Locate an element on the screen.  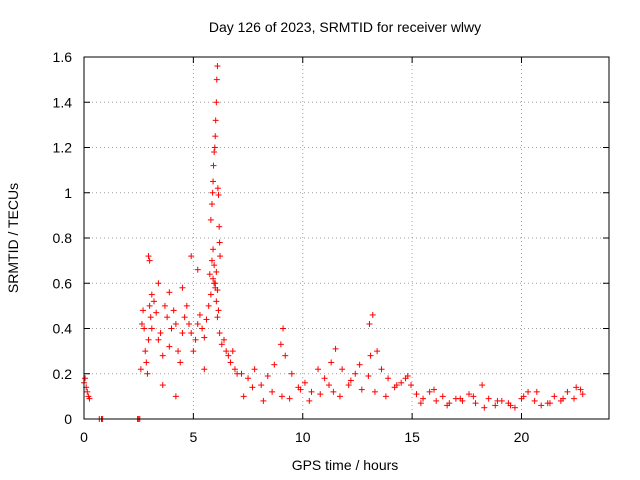
y-tick-label: 1 is located at coordinates (68, 193).